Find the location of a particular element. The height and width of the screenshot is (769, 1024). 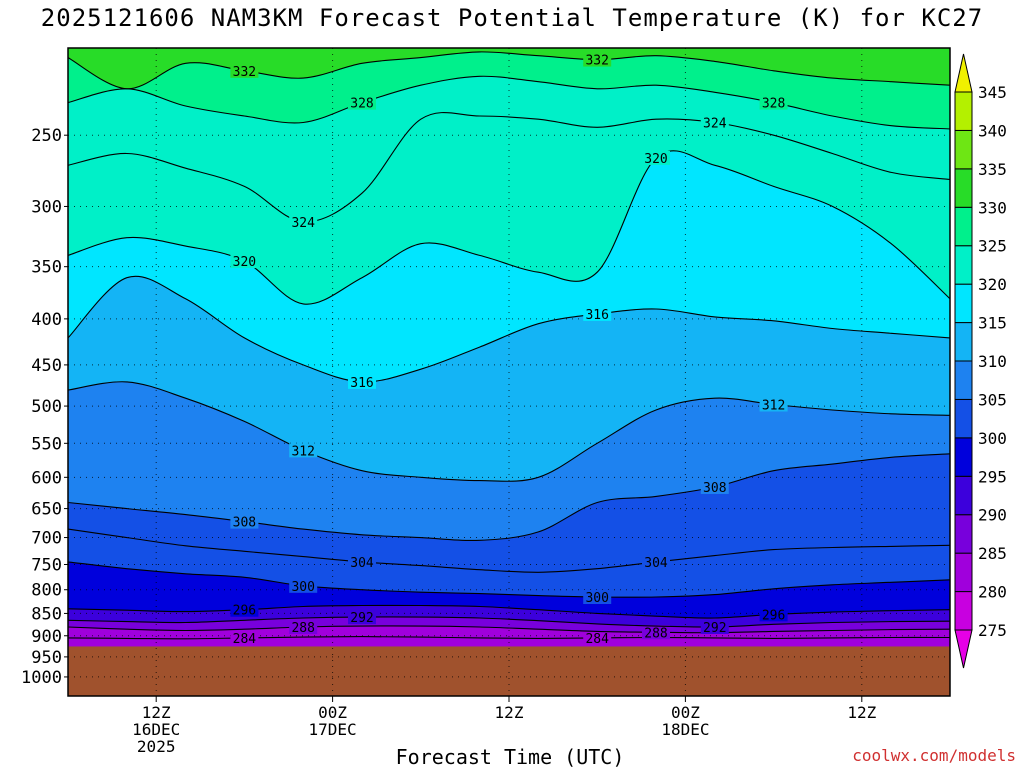

y-tick-label: 600 is located at coordinates (46, 478).